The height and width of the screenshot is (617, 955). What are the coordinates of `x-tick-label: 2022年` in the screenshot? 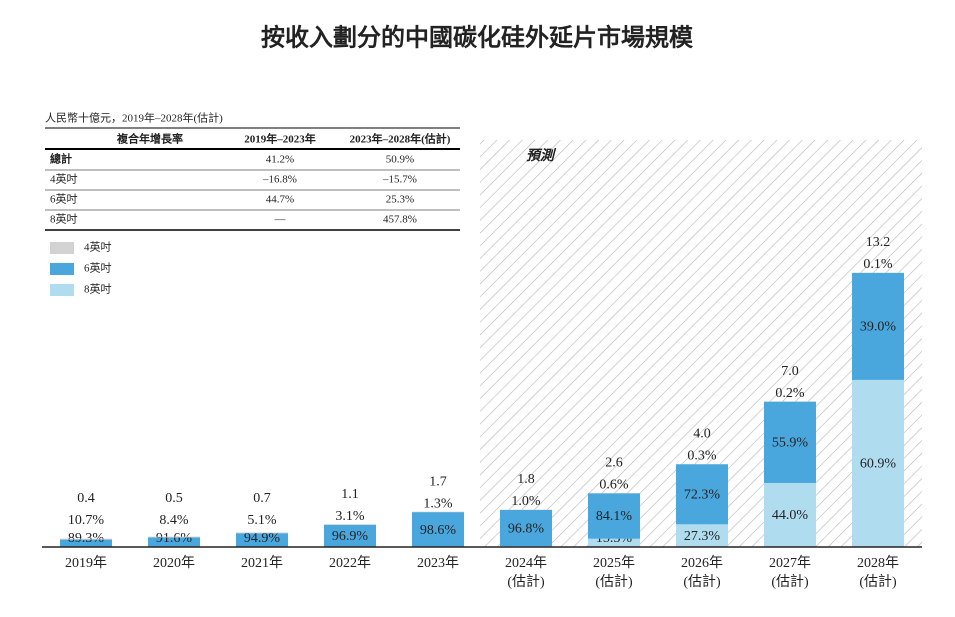 It's located at (350, 563).